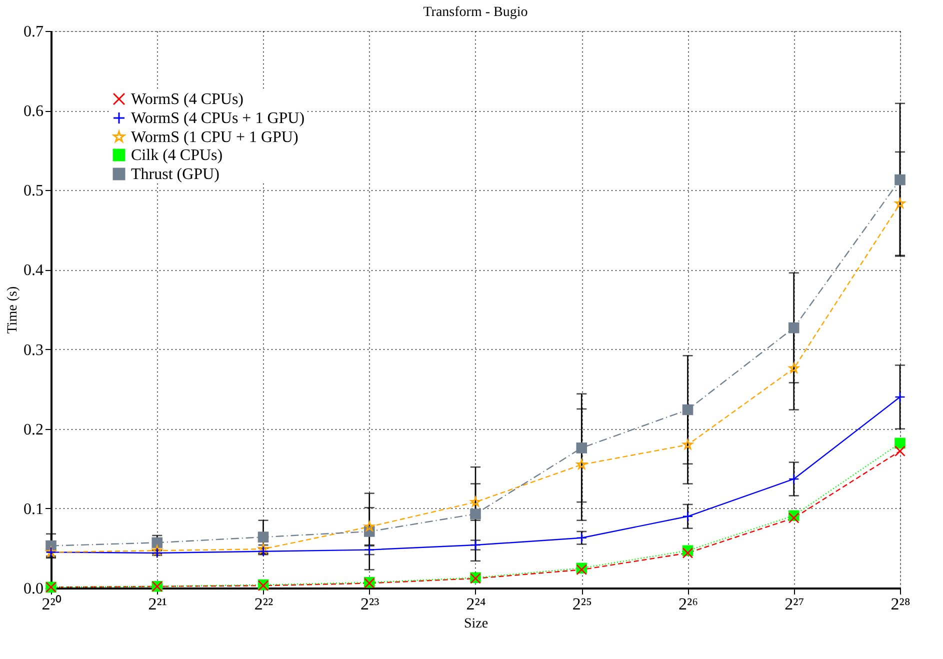  I want to click on x-axis-title: Size, so click(476, 624).